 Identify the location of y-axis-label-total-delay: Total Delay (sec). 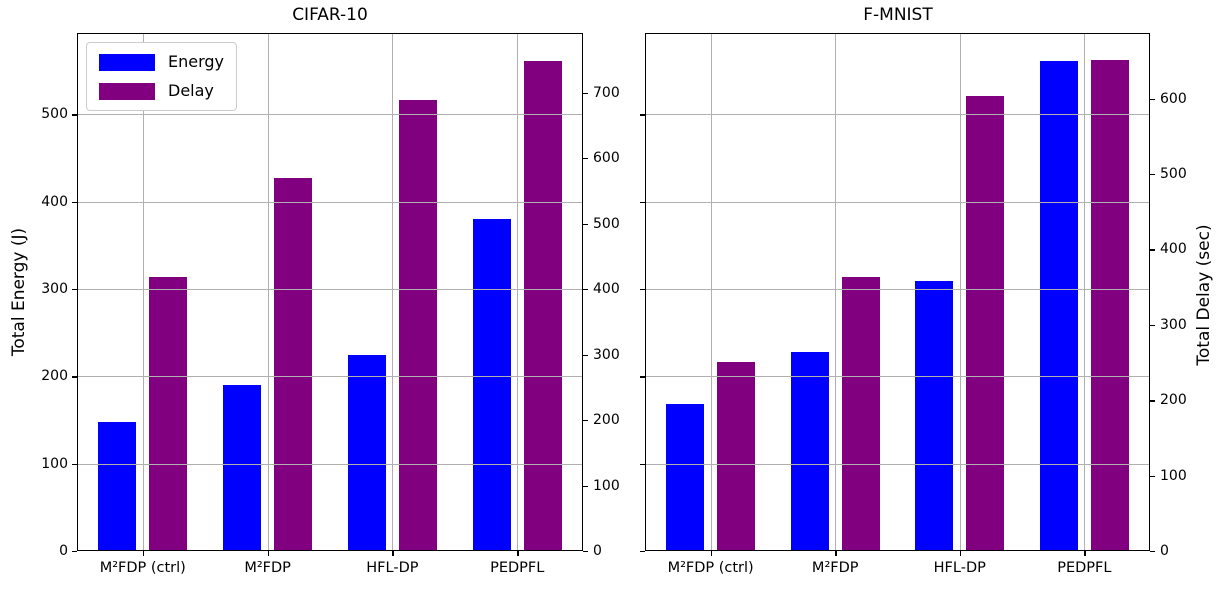
(1204, 295).